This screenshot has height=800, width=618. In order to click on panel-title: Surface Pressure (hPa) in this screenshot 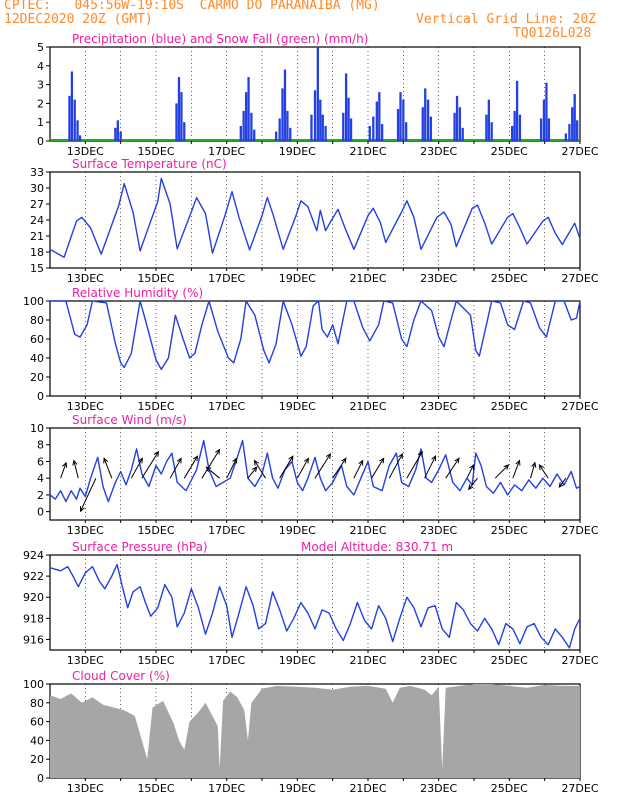, I will do `click(140, 547)`.